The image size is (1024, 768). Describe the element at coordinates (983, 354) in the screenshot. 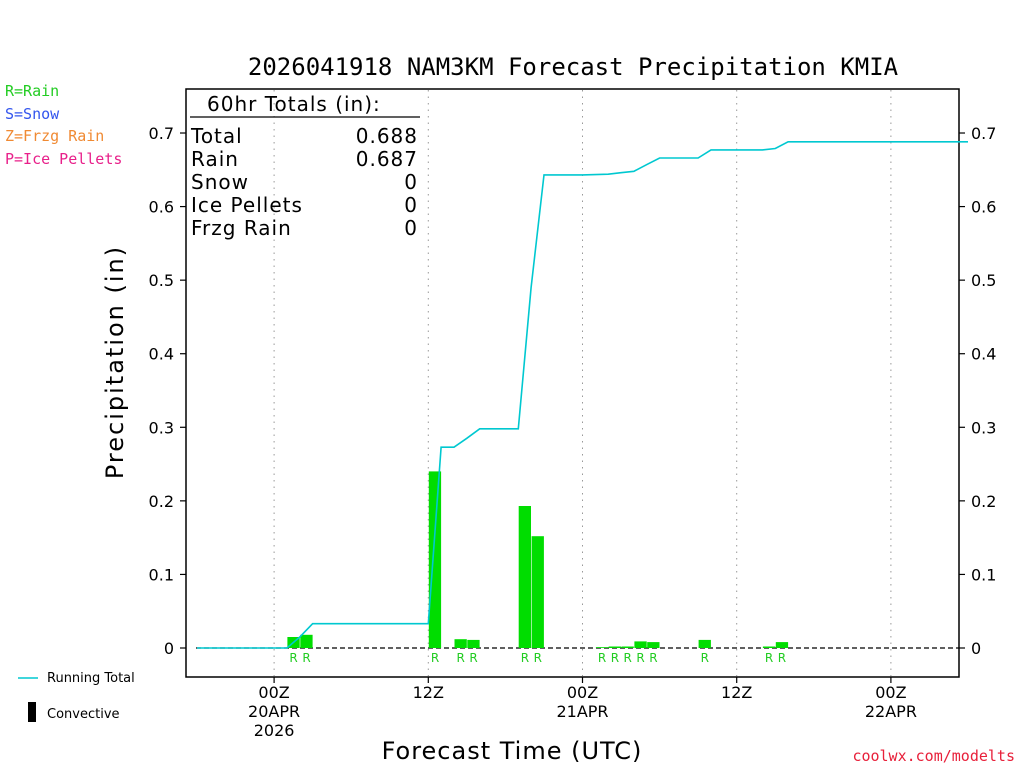

I see `ytick-right-label-4: 0.4` at that location.